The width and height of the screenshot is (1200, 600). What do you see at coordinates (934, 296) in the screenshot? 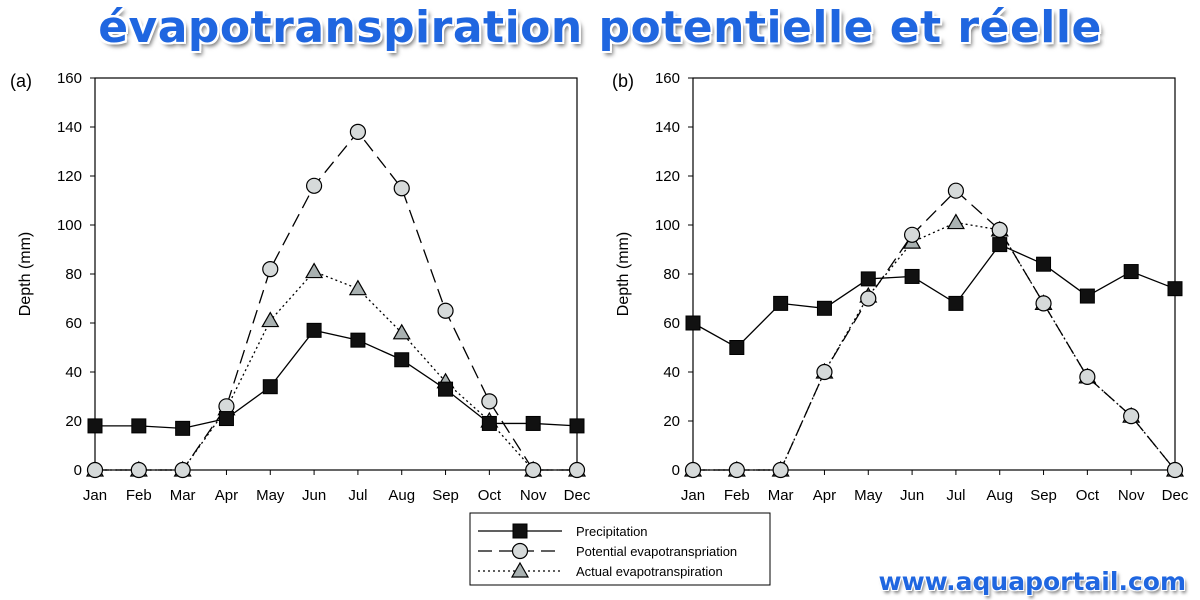
I see `series-line-precipitation` at bounding box center [934, 296].